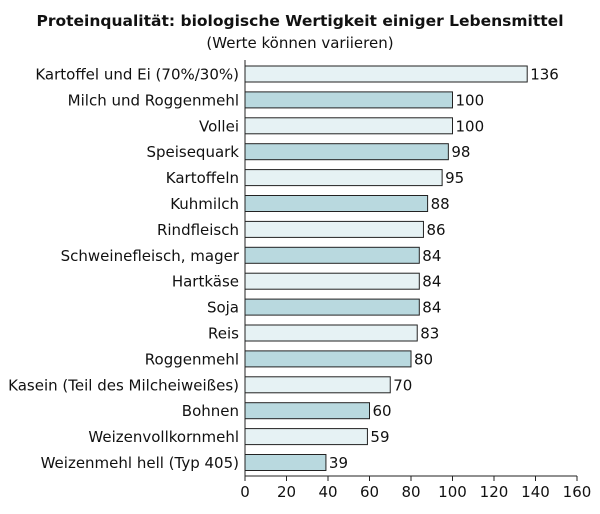  I want to click on x-tick-label-7: 140, so click(535, 492).